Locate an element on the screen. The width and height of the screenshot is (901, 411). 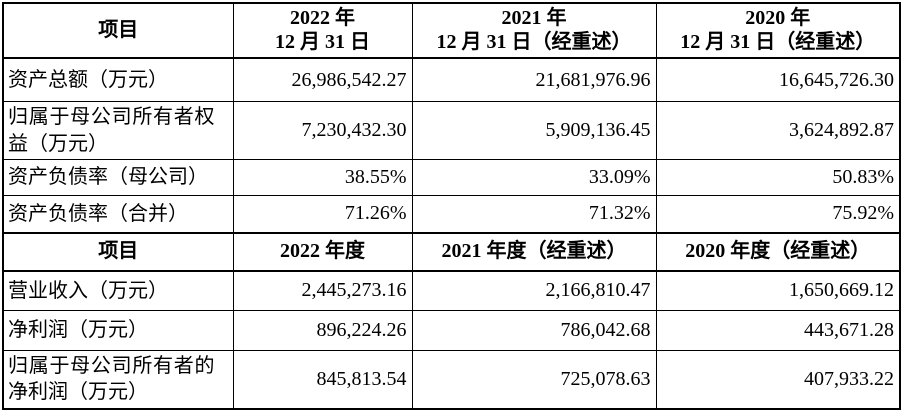
section2-header-row: 项目 2022 年度 2021 年度（经重述） 2020 年度（经重述） is located at coordinates (451, 251).